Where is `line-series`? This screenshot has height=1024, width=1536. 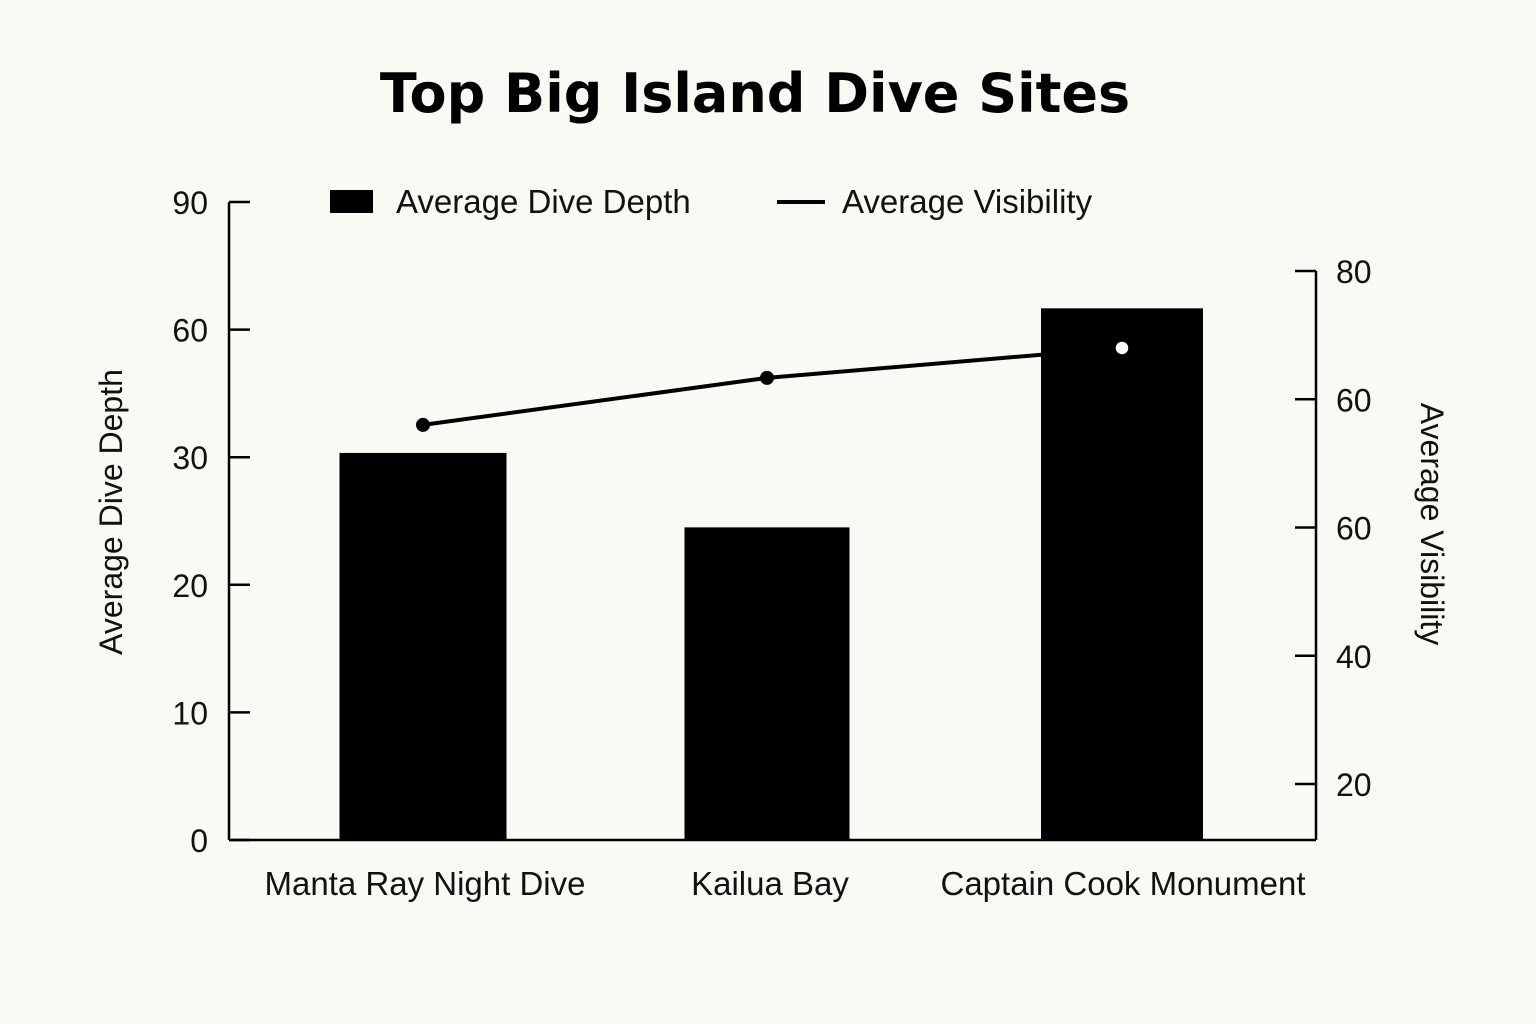
line-series is located at coordinates (773, 386).